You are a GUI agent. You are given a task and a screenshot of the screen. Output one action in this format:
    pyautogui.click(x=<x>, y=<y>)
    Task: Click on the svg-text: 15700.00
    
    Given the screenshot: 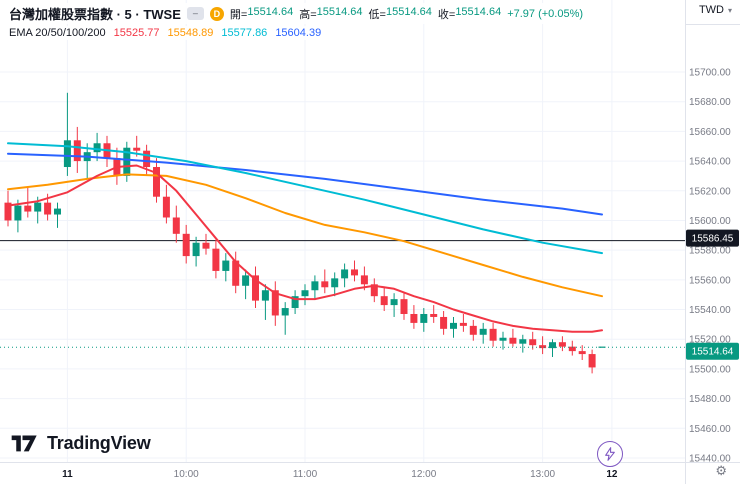 What is the action you would take?
    pyautogui.click(x=710, y=73)
    